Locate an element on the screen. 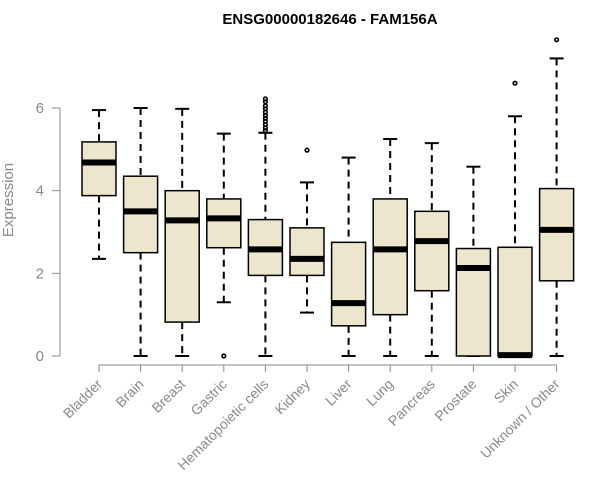  box-liver is located at coordinates (348, 256).